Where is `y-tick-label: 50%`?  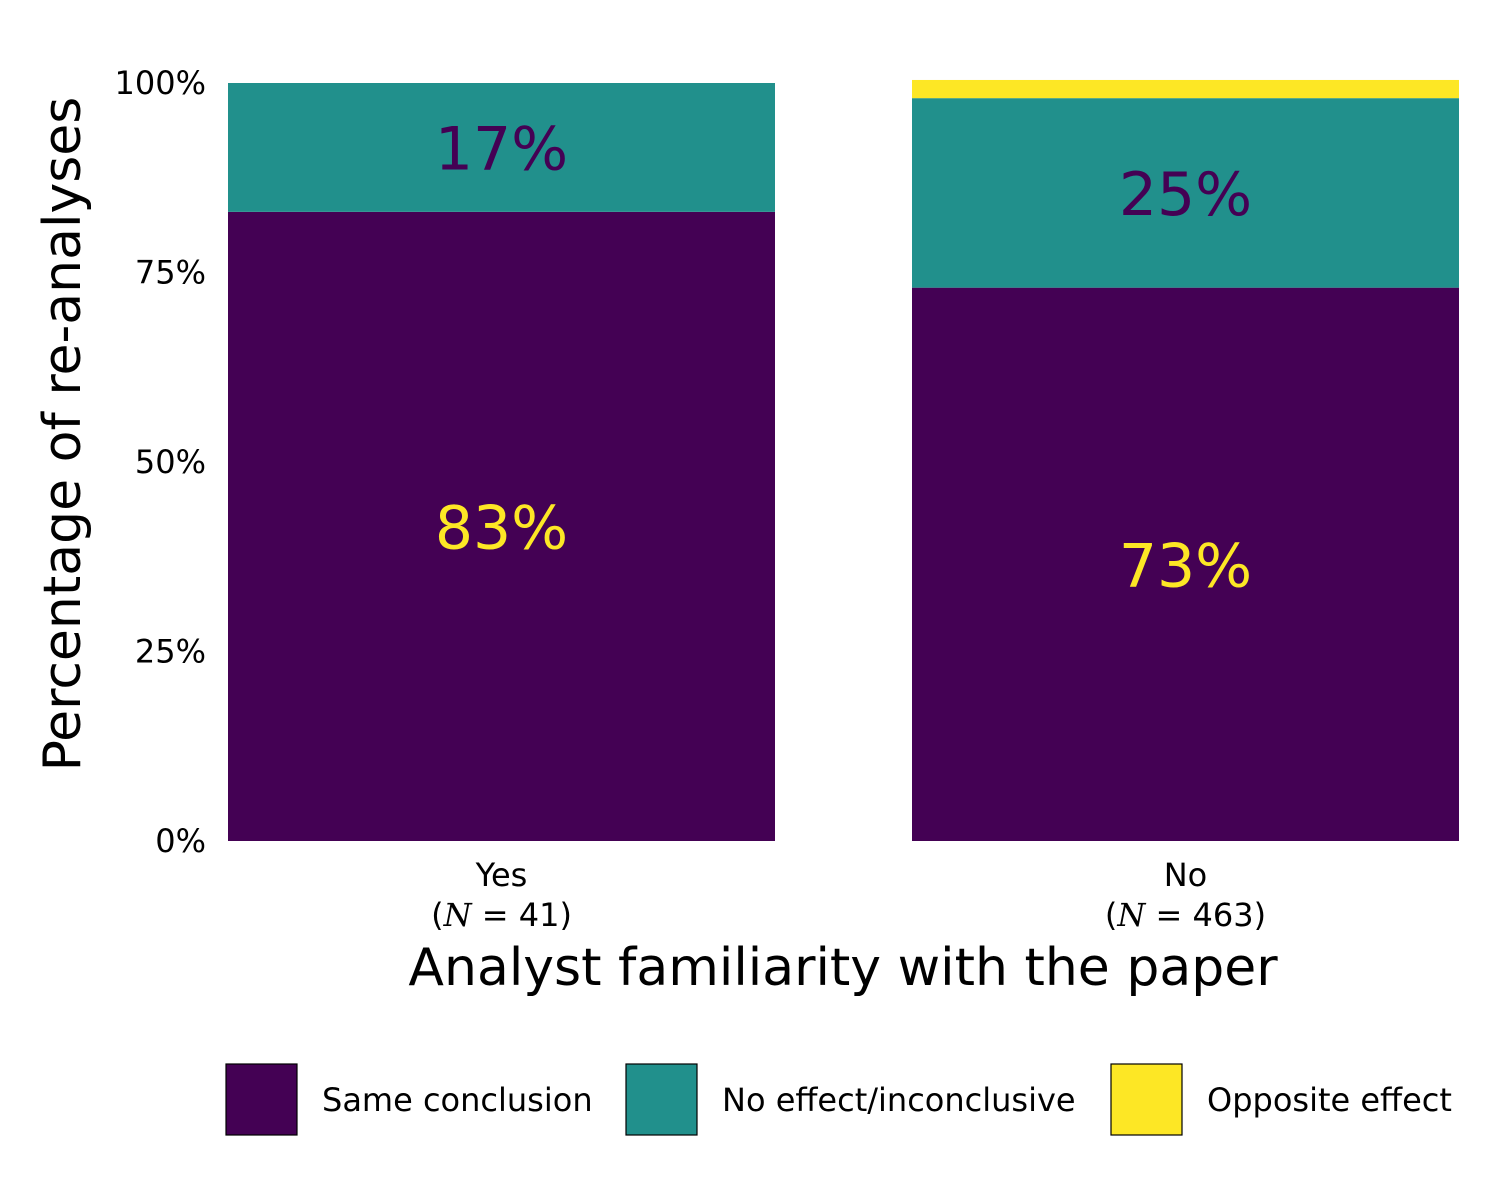
y-tick-label: 50% is located at coordinates (170, 462).